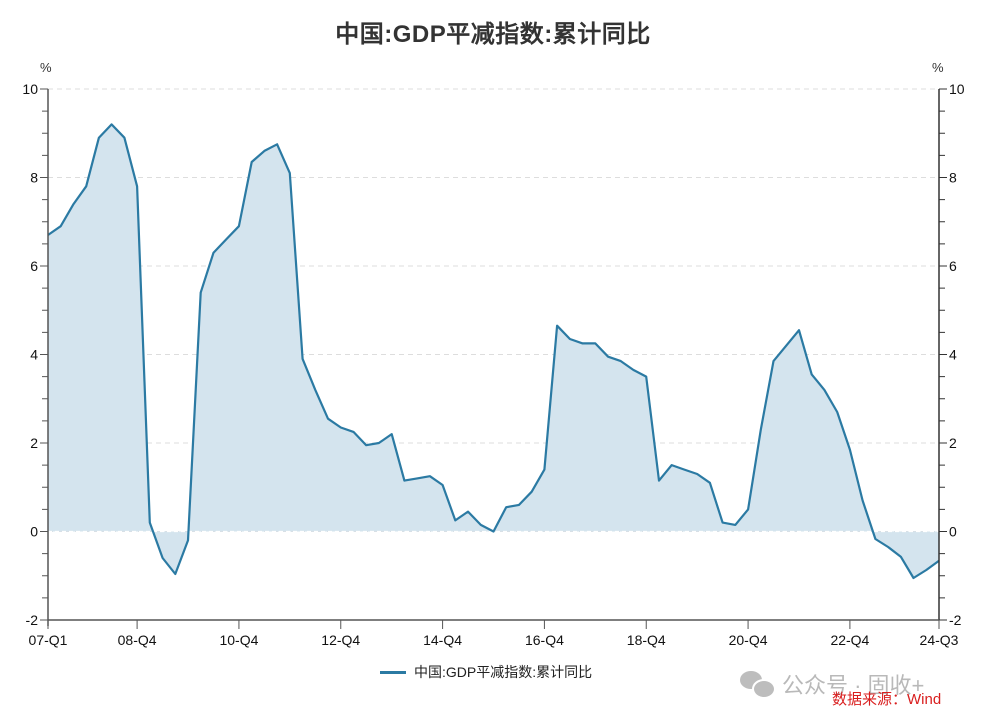 Image resolution: width=986 pixels, height=720 pixels. Describe the element at coordinates (393, 672) in the screenshot. I see `legend-swatch` at that location.